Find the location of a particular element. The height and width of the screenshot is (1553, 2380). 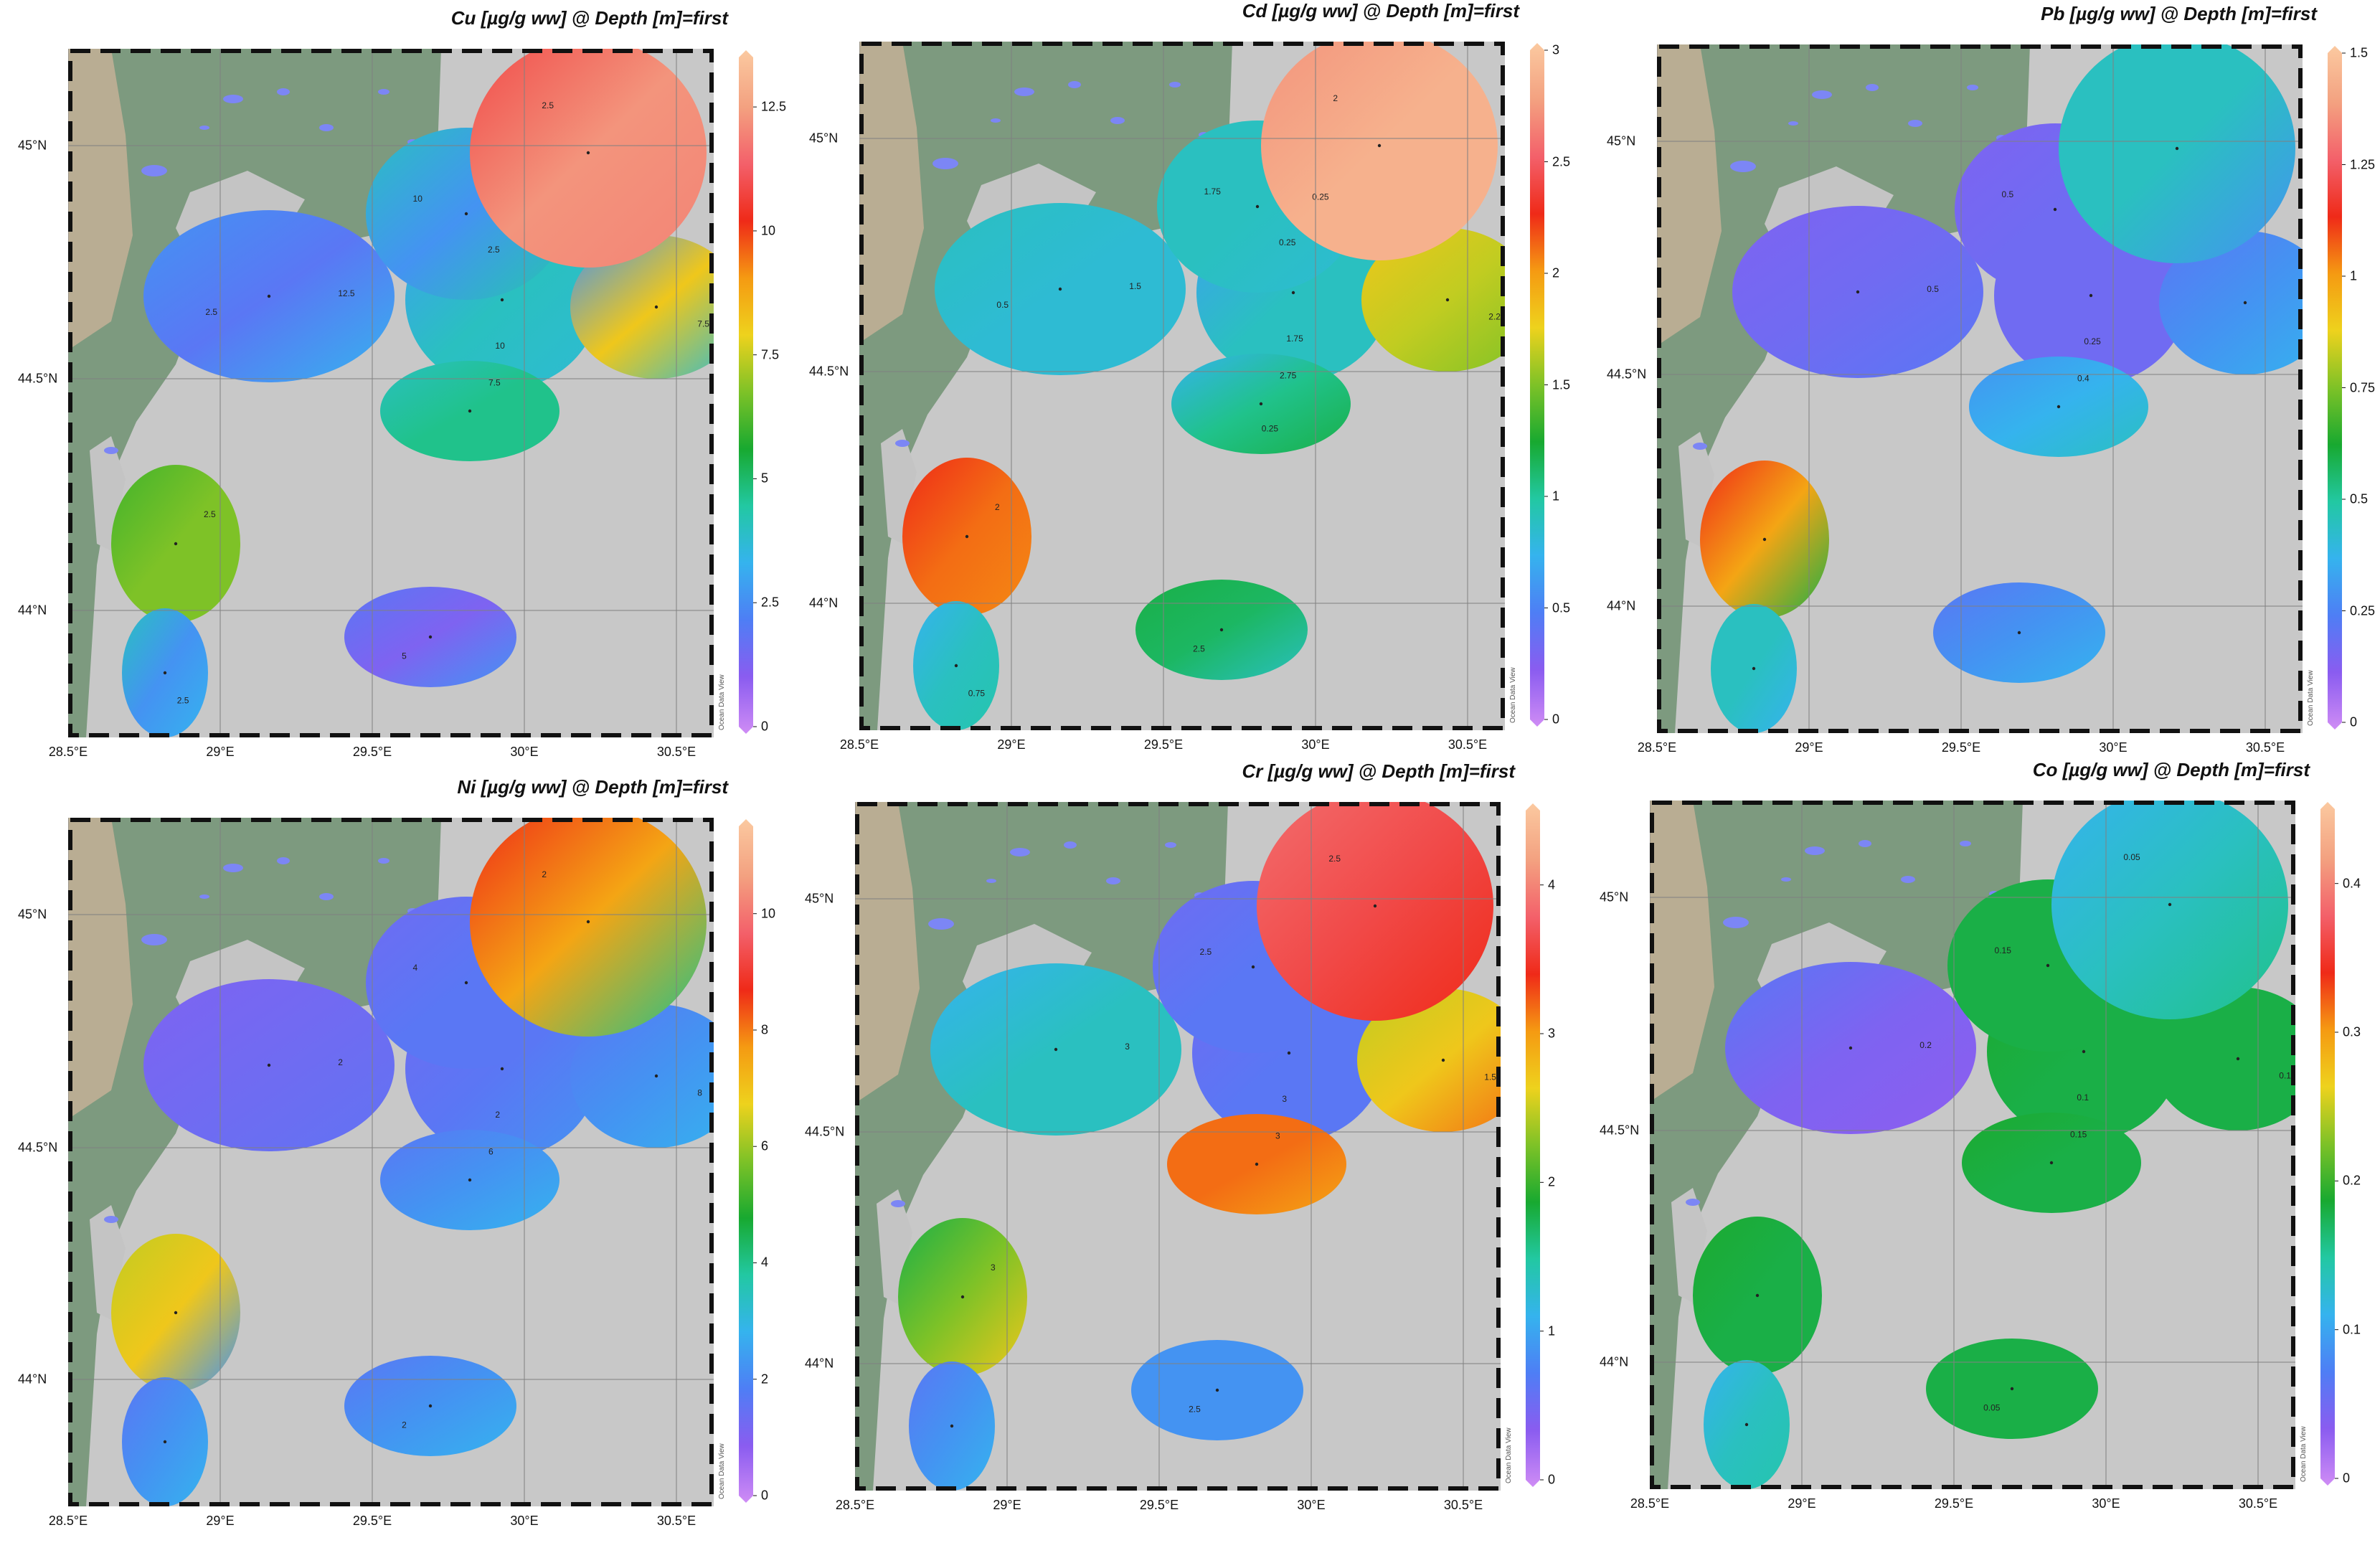

longitude-label: 30.5°E is located at coordinates (1468, 744).